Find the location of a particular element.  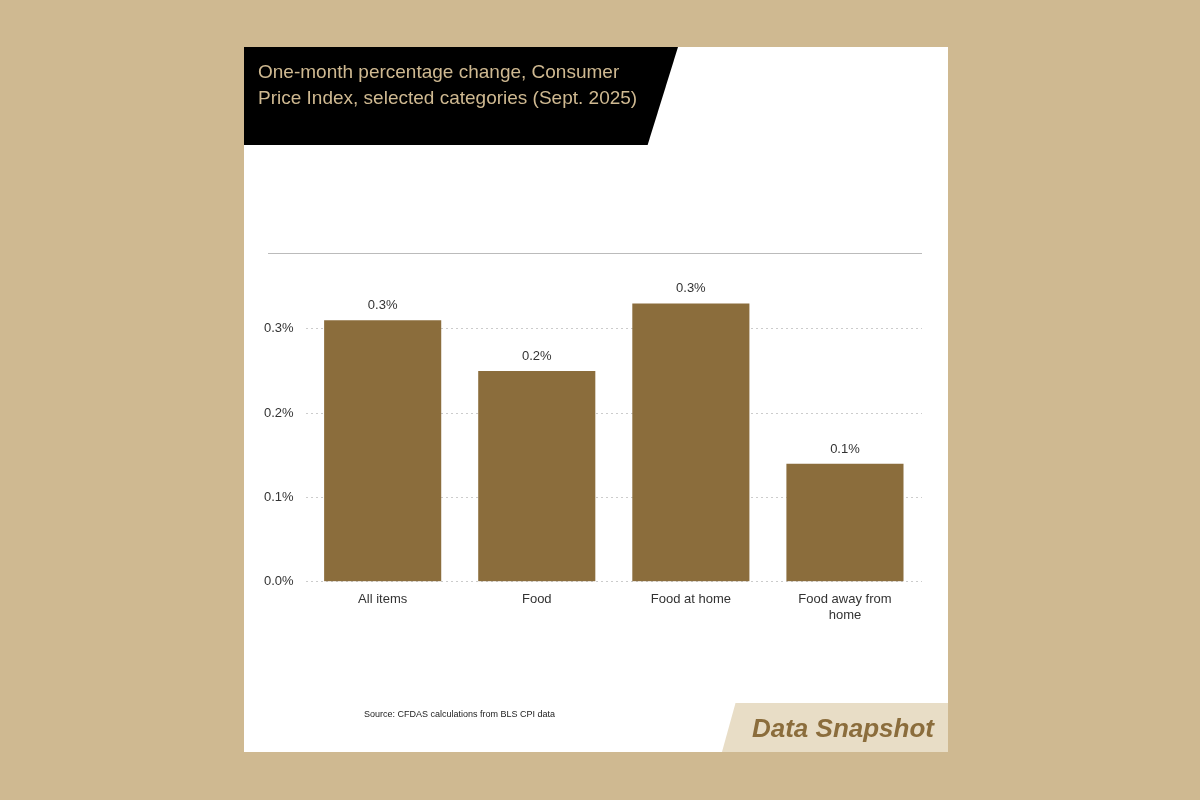

y-tick-label: 0.0% is located at coordinates (279, 581).